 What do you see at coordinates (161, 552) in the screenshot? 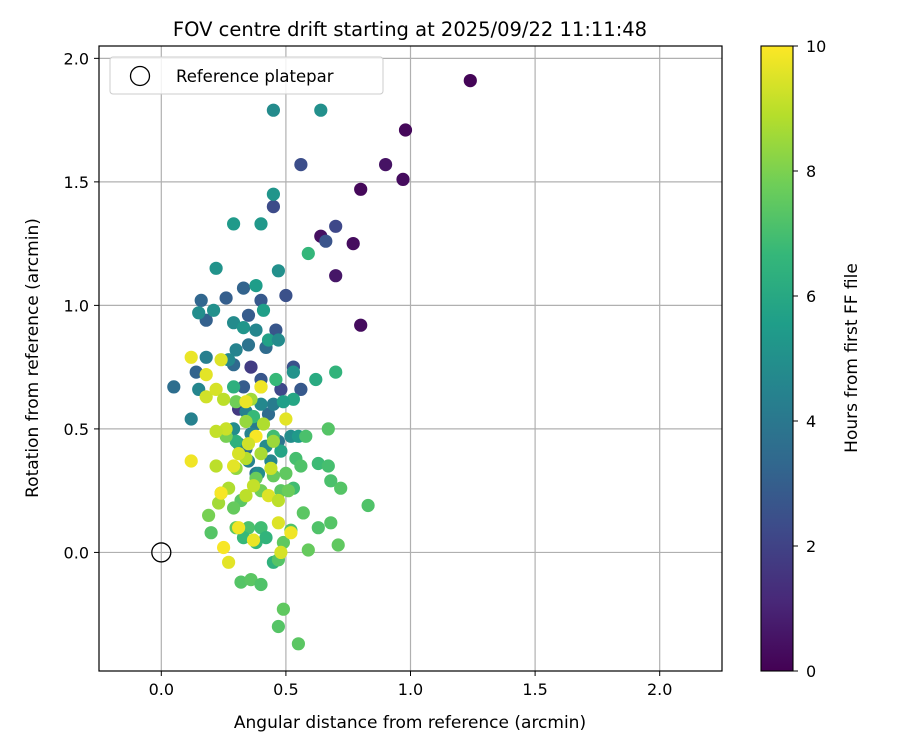
I see `reference-marker` at bounding box center [161, 552].